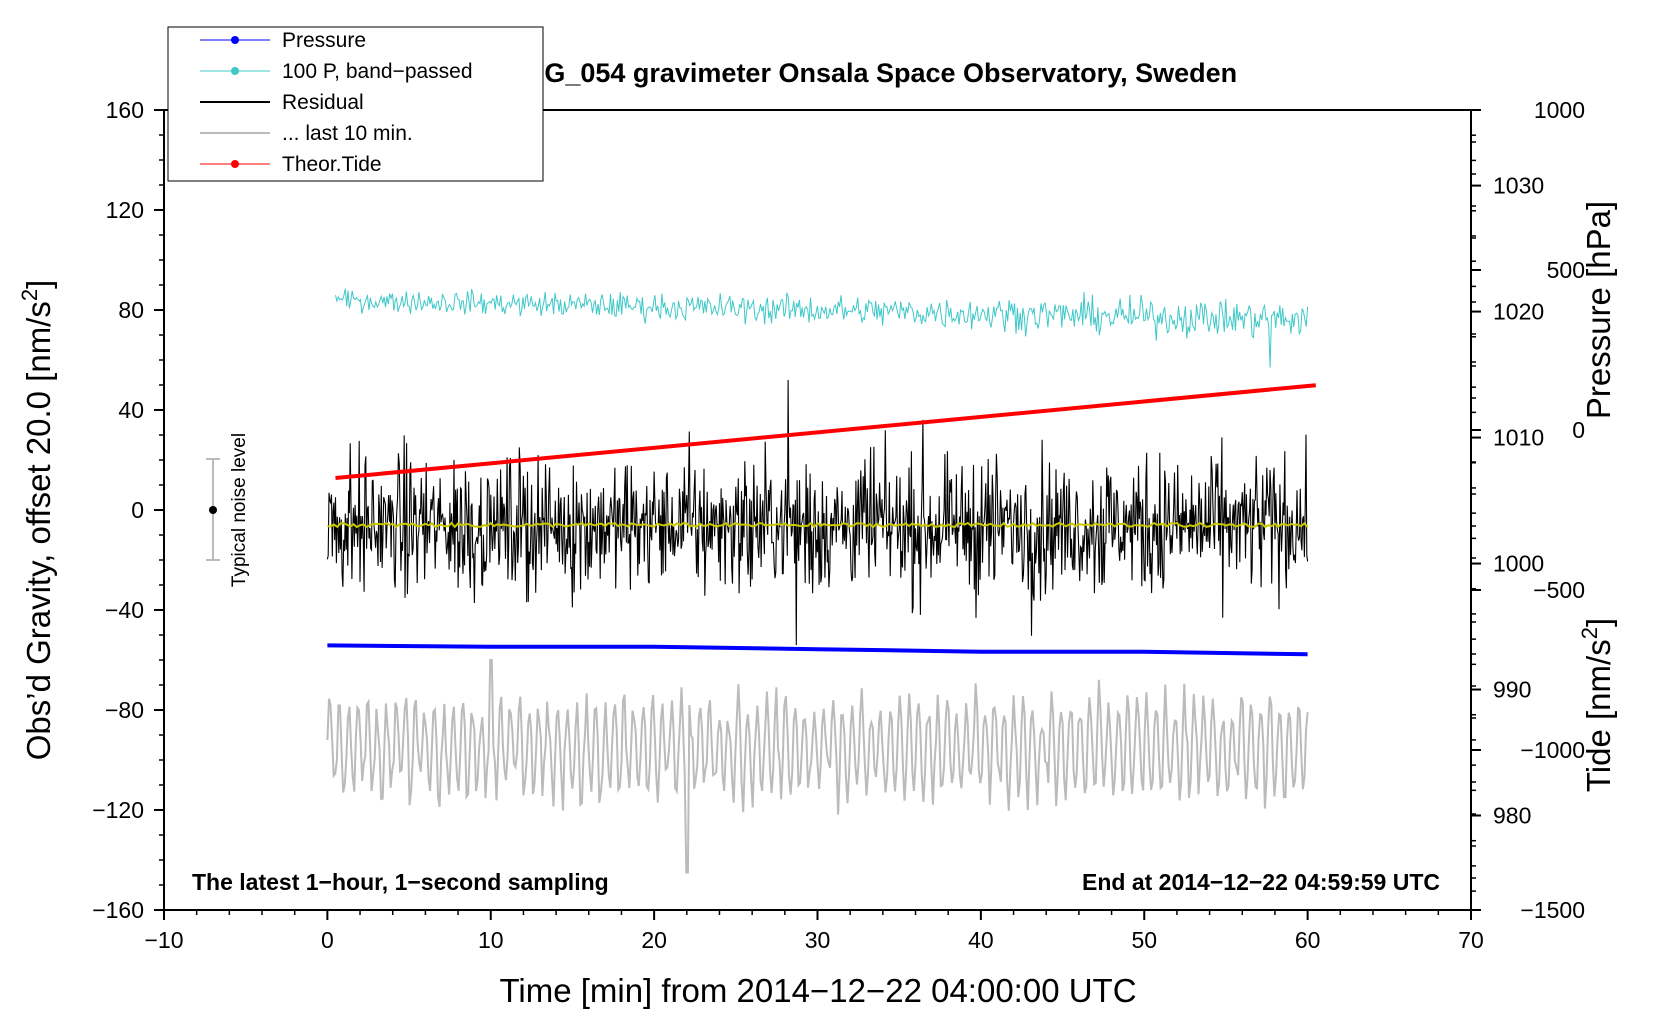 The height and width of the screenshot is (1020, 1660). I want to click on legend-label: 100 P, band−passed, so click(377, 71).